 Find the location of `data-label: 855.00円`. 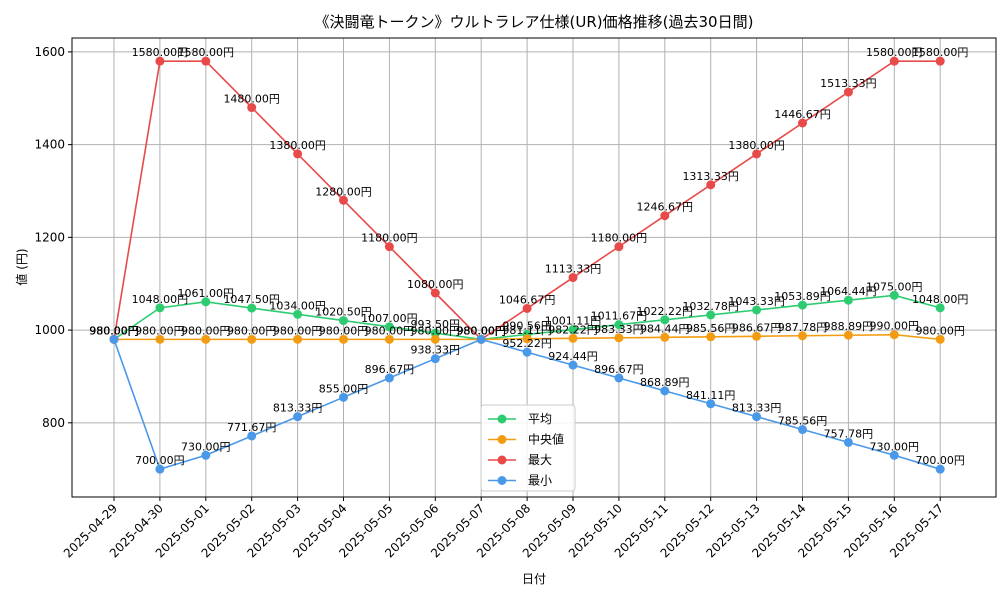

data-label: 855.00円 is located at coordinates (344, 388).